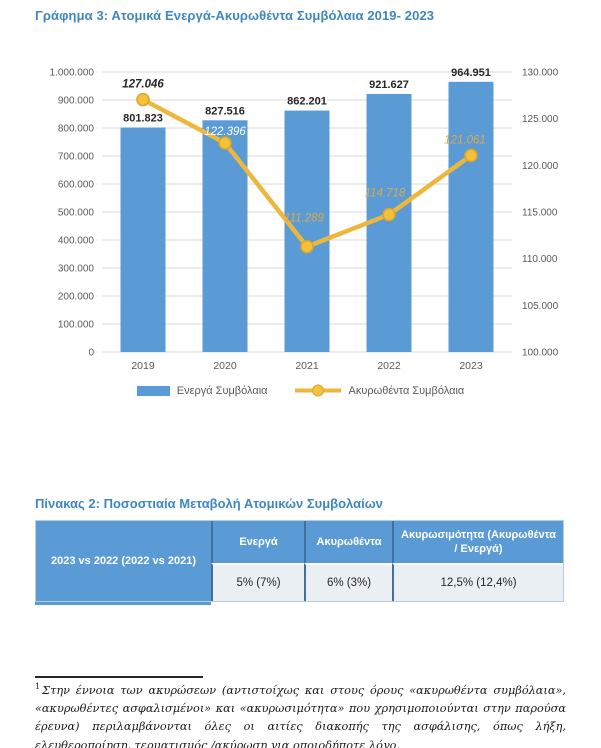 The image size is (601, 748). I want to click on left-axis-tick-label: 900.000, so click(76, 101).